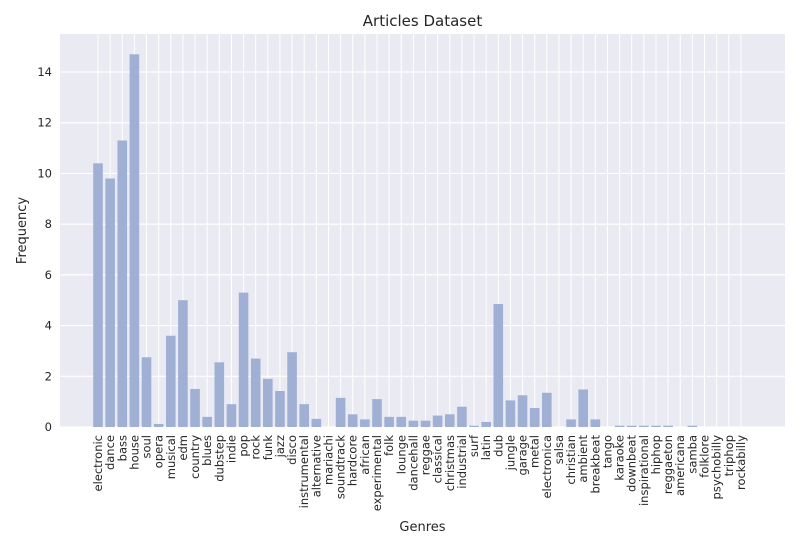 This screenshot has height=550, width=800. Describe the element at coordinates (158, 425) in the screenshot. I see `bar-opera` at that location.